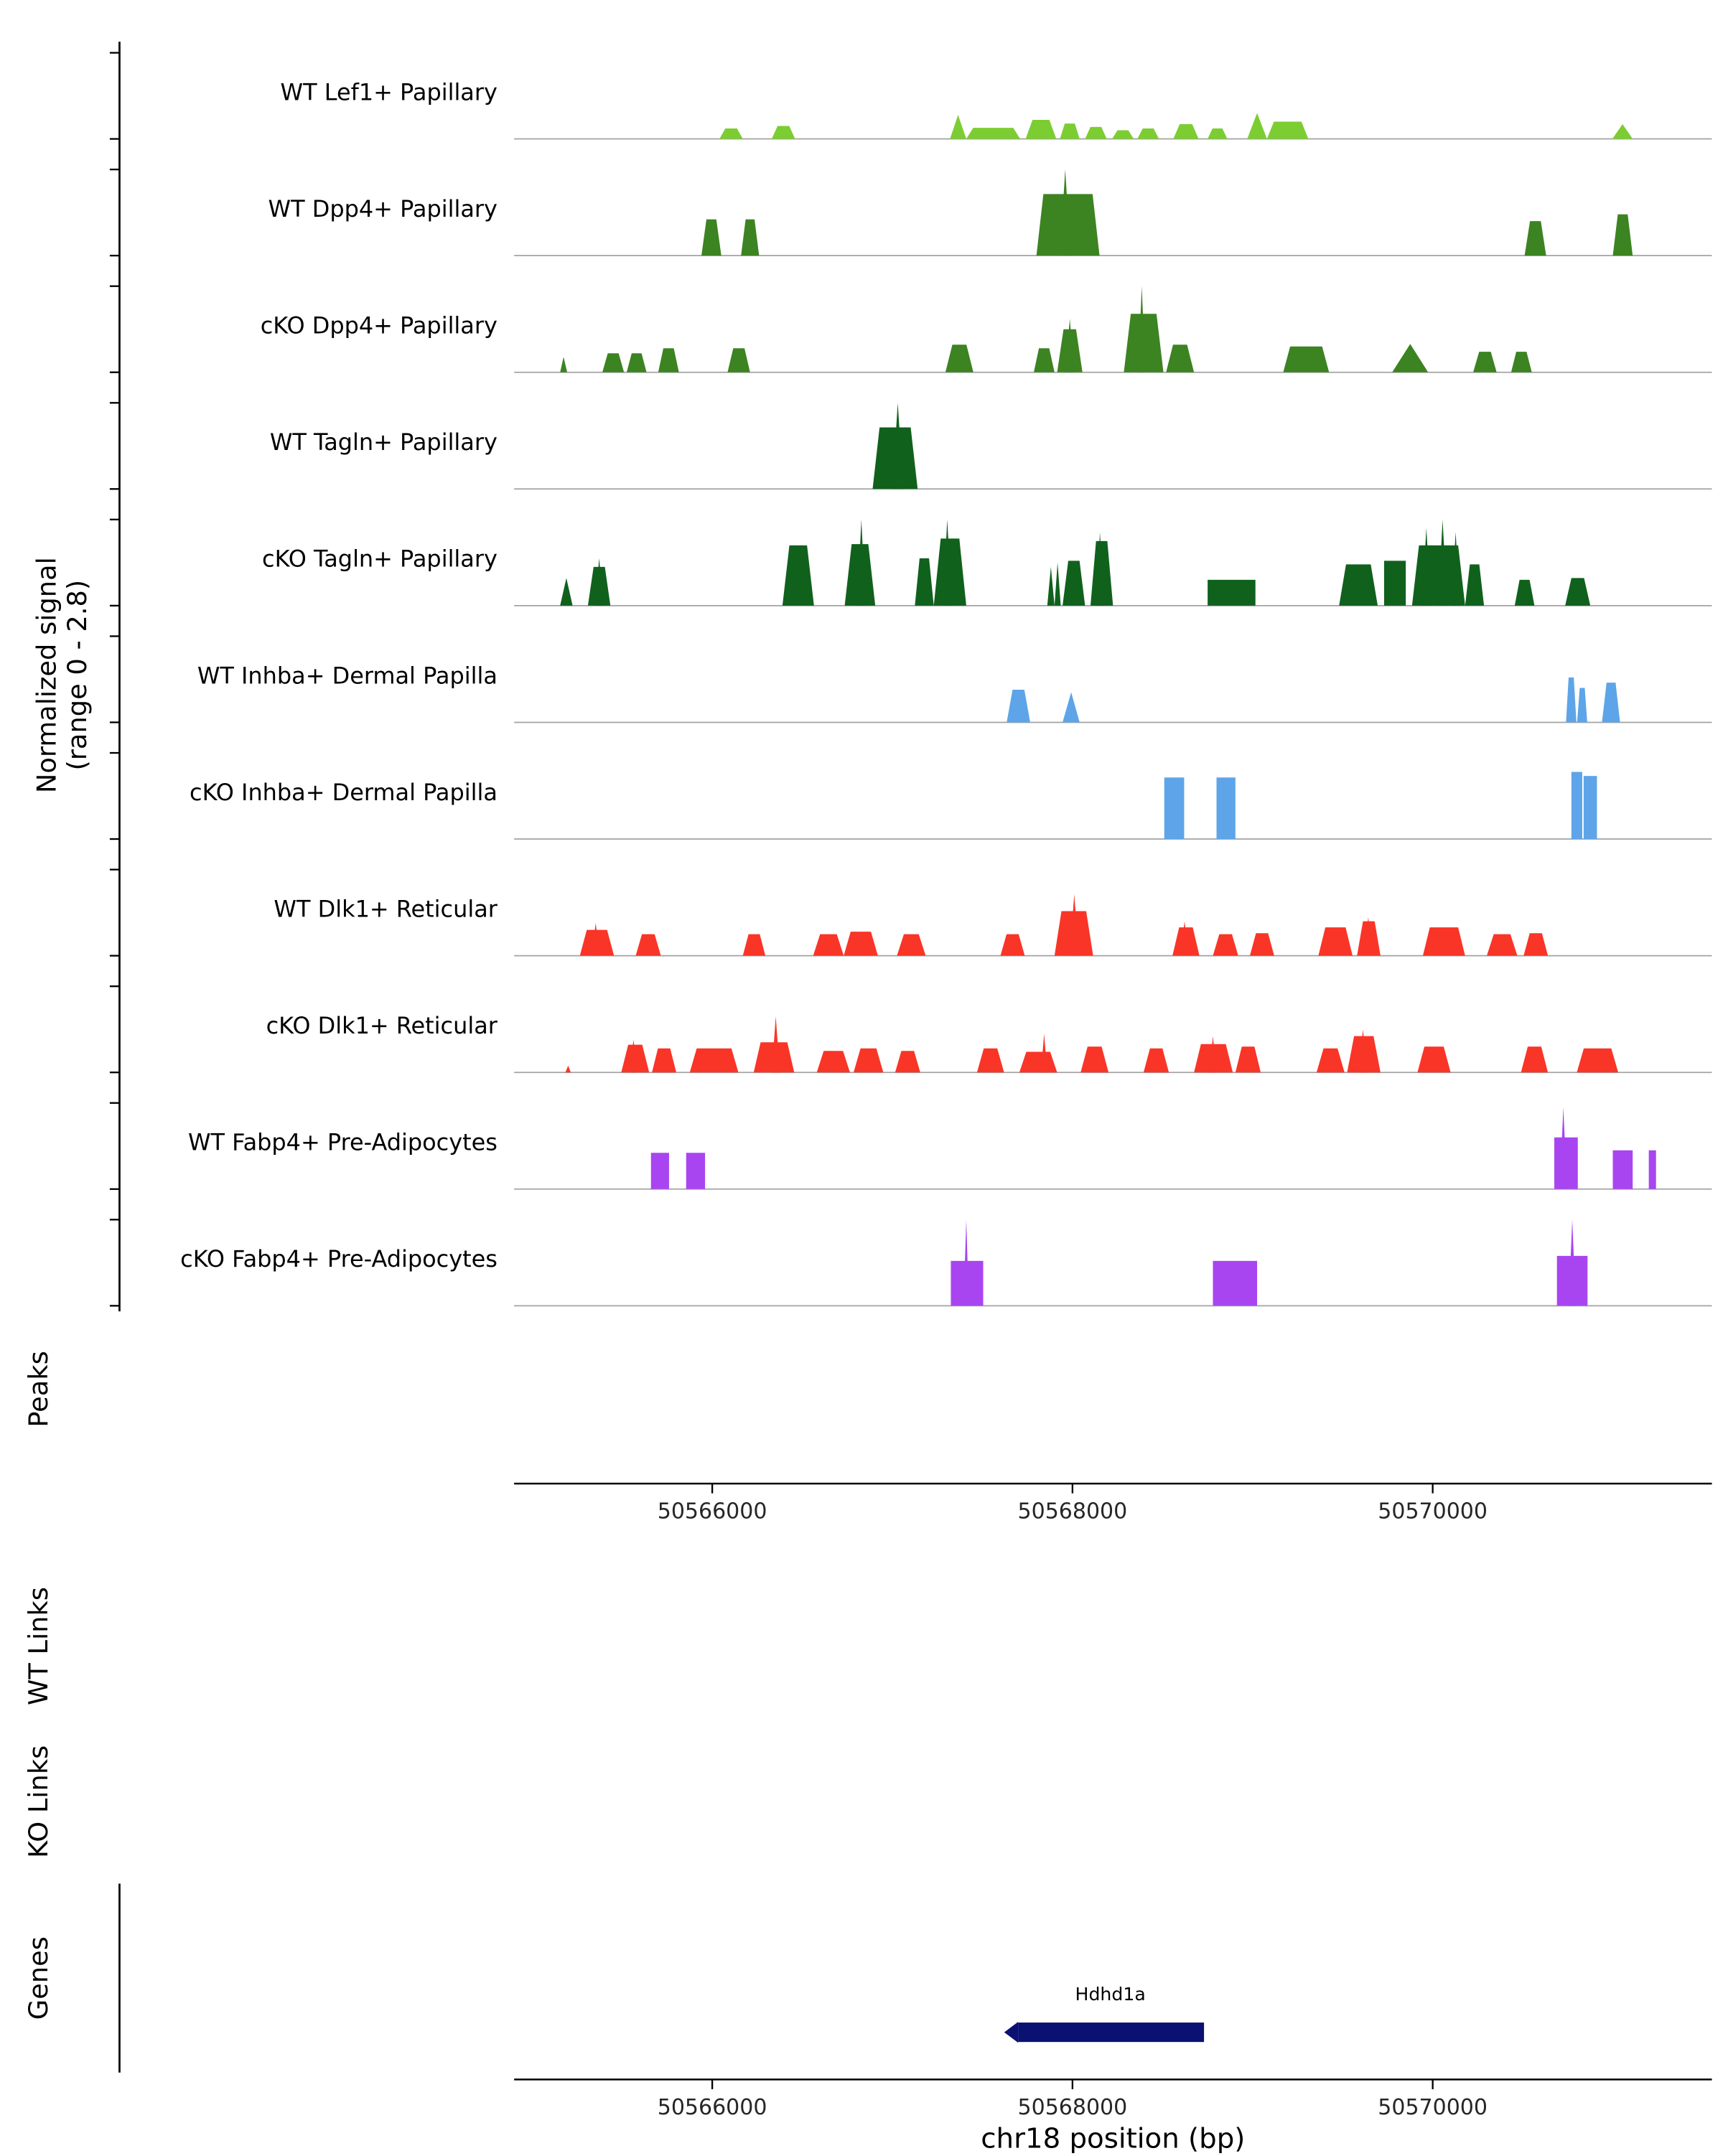  What do you see at coordinates (946, 1263) in the screenshot?
I see `coverage-track-10: cKO Fabp4+ Pre-Adipocytes` at bounding box center [946, 1263].